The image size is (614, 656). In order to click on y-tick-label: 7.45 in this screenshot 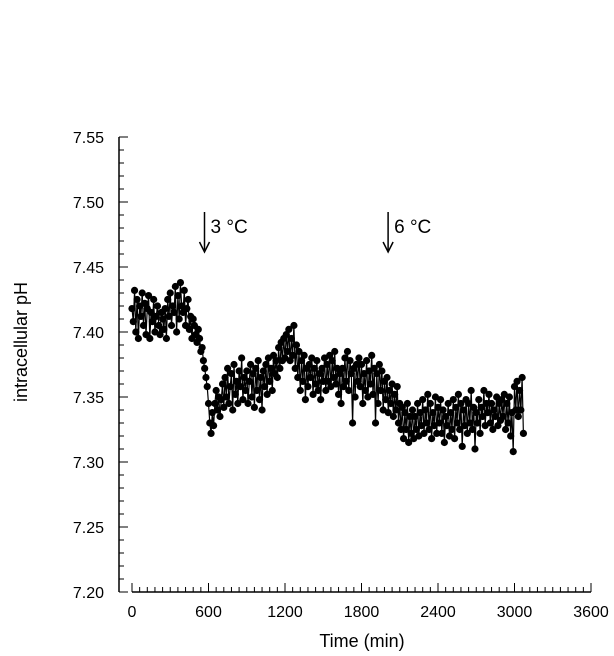, I will do `click(88, 268)`.